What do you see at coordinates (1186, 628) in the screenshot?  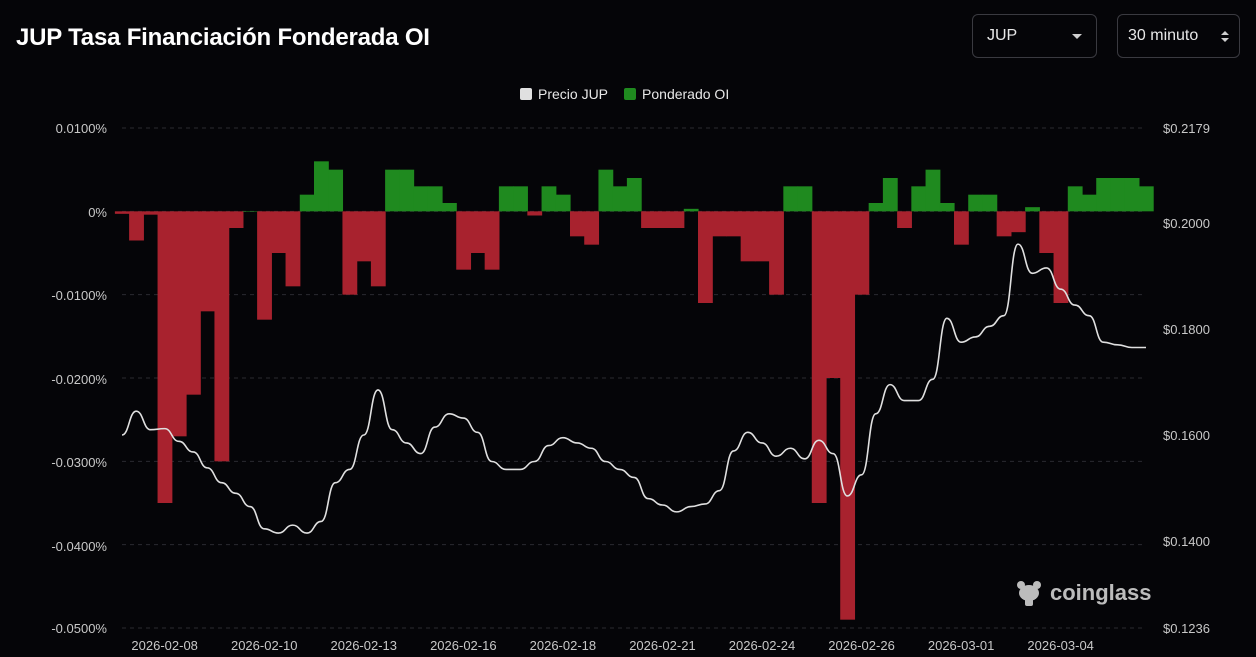 I see `y-right-tick: $0.1236` at bounding box center [1186, 628].